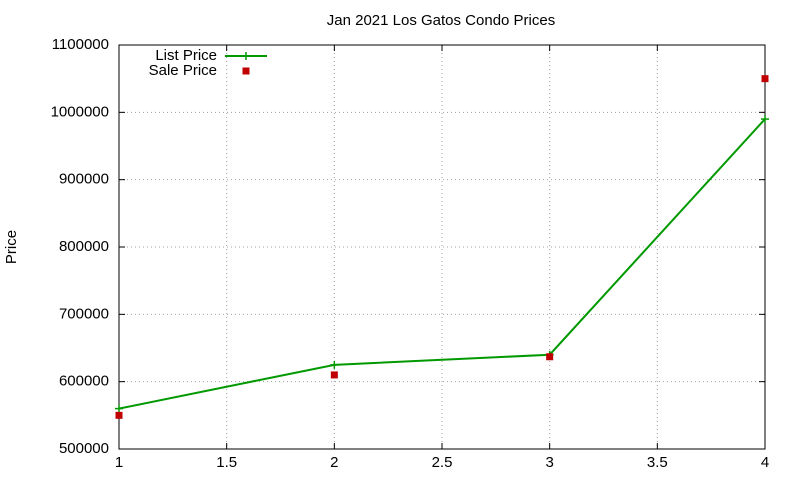 The image size is (800, 480). I want to click on y-tick-label: 600000, so click(84, 381).